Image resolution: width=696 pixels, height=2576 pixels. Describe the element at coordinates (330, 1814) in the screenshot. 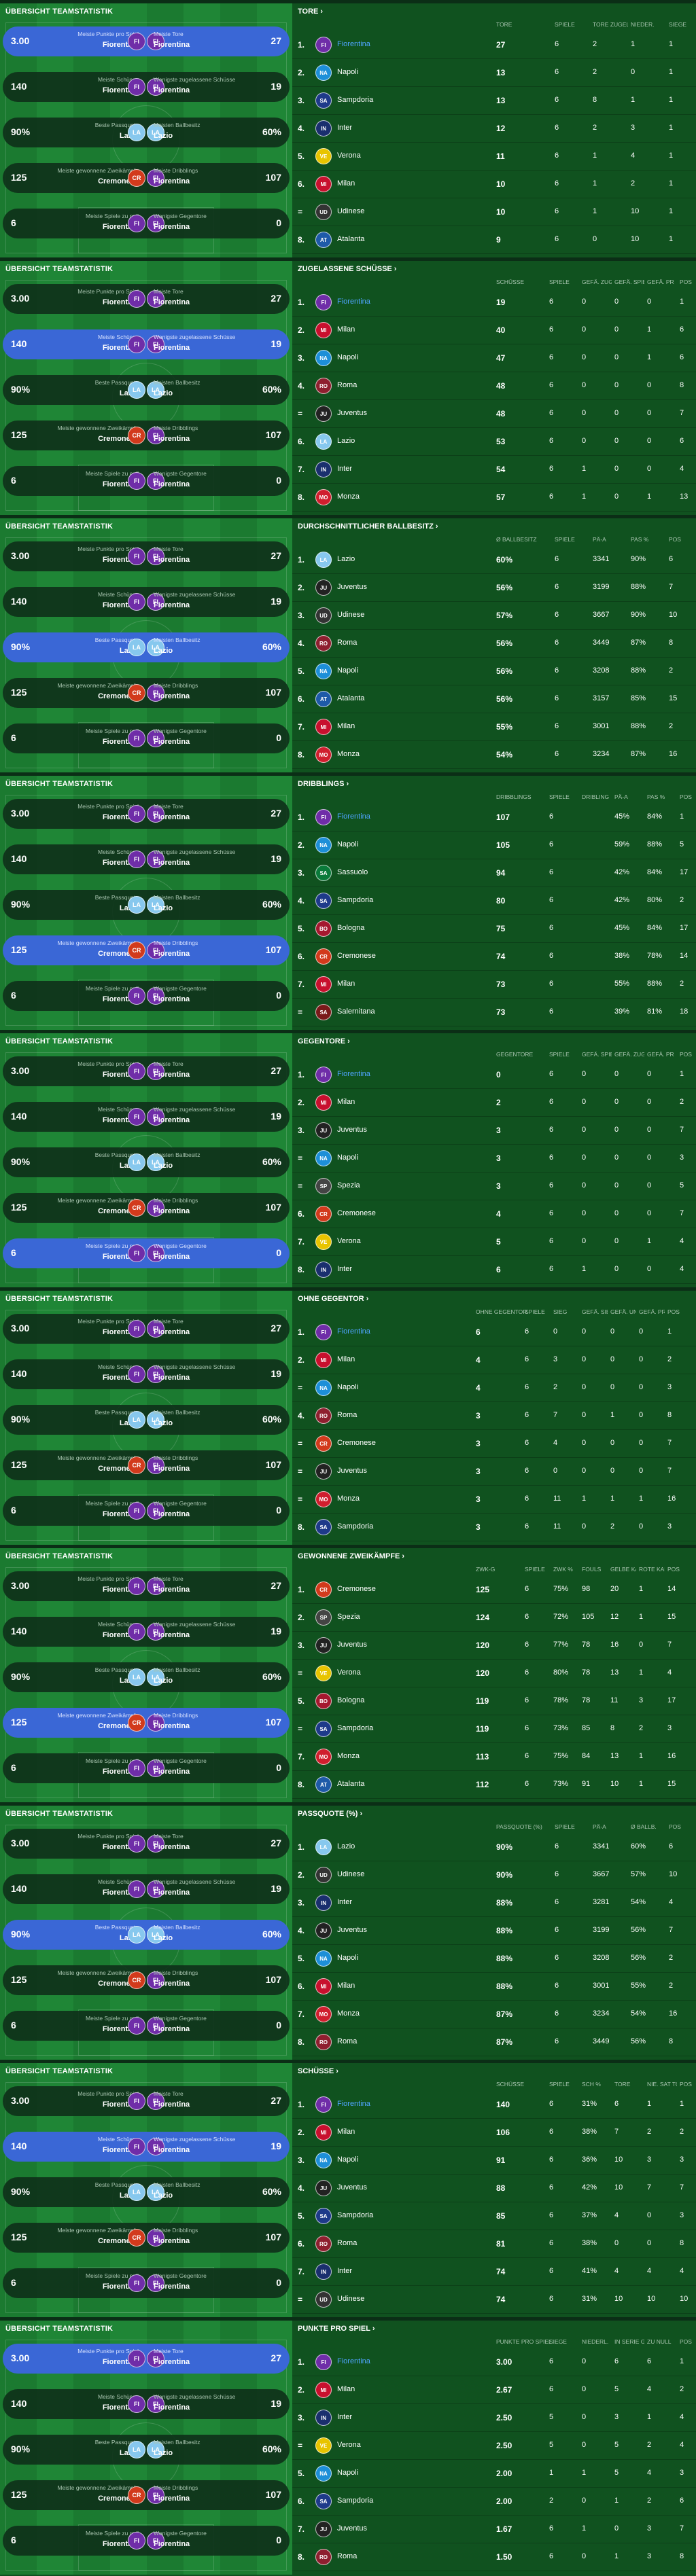

I see `ranking-title-link: PASSQUOTE (%) ›` at that location.